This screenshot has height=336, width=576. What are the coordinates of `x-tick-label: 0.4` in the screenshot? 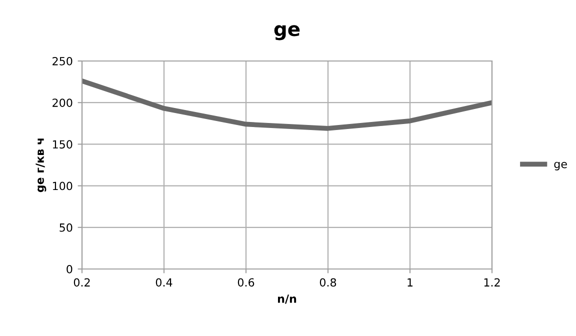 It's located at (164, 282).